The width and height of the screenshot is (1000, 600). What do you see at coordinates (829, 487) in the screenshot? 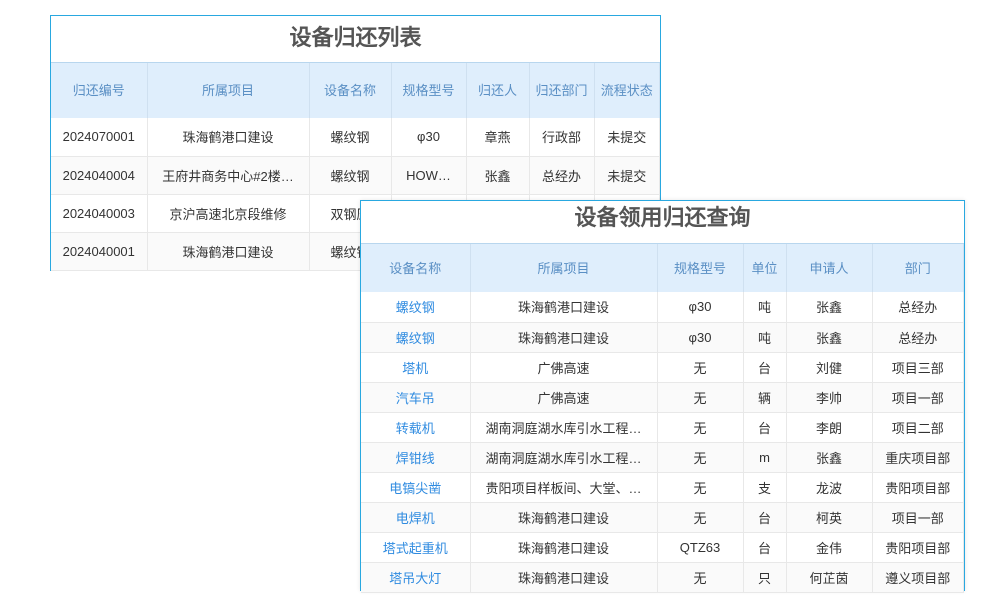
I see `table-cell: 龙波` at bounding box center [829, 487].